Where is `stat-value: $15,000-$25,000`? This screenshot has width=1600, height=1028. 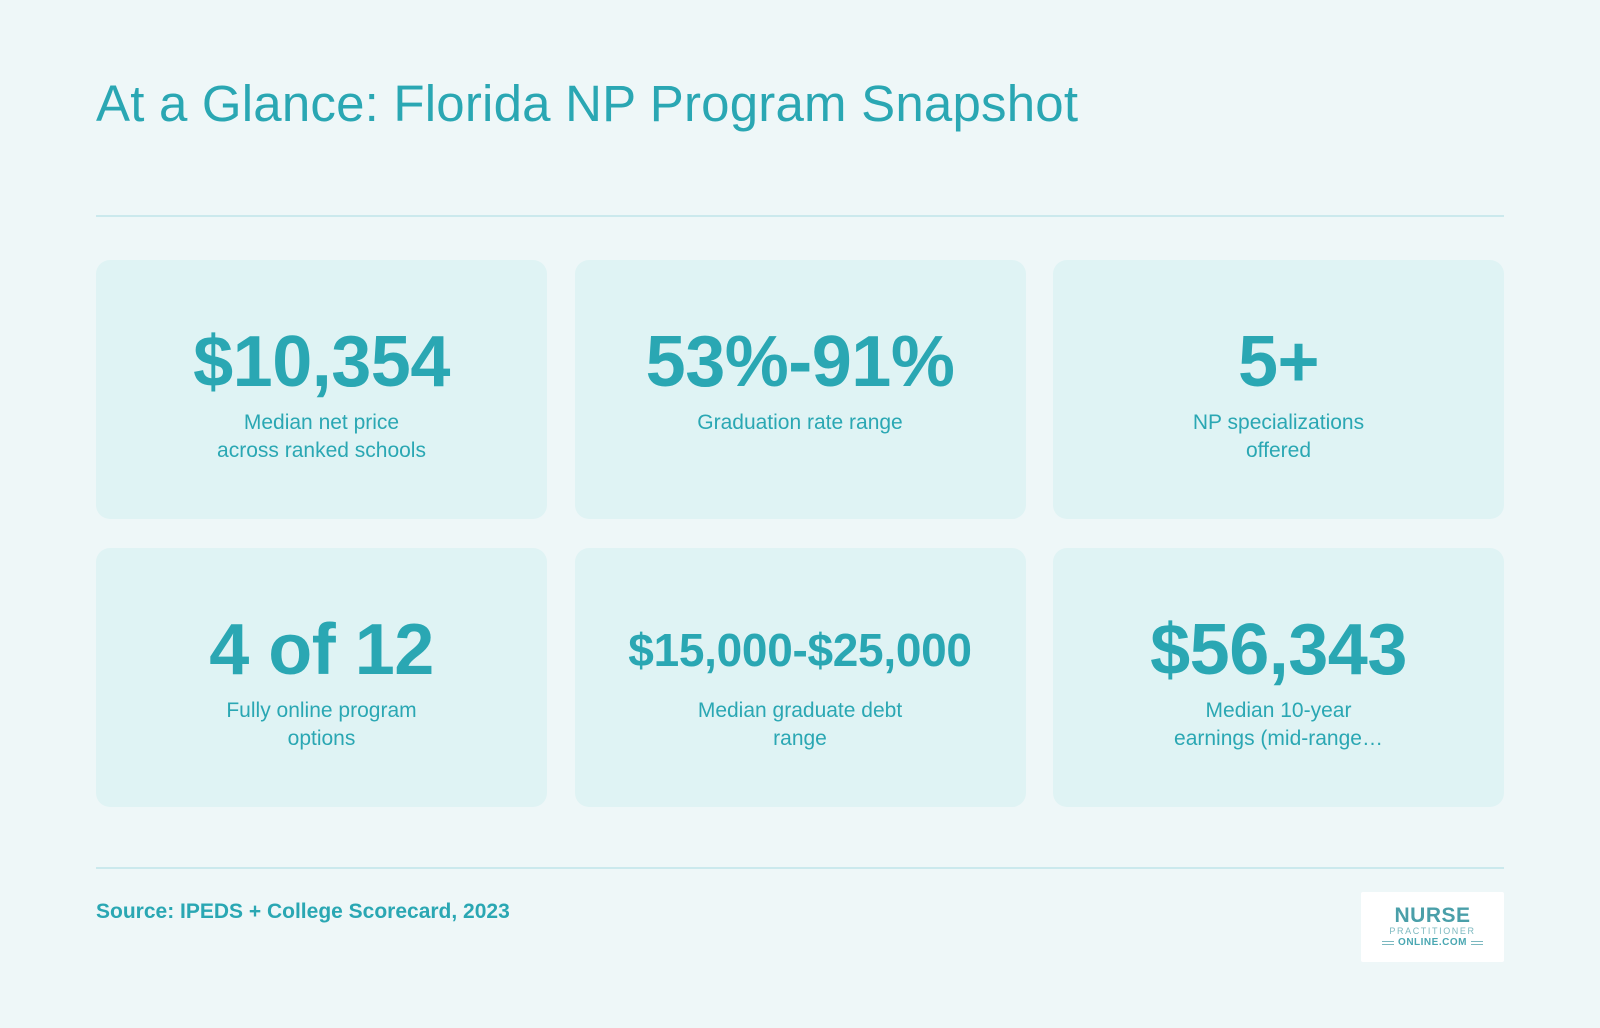
stat-value: $15,000-$25,000 is located at coordinates (800, 650).